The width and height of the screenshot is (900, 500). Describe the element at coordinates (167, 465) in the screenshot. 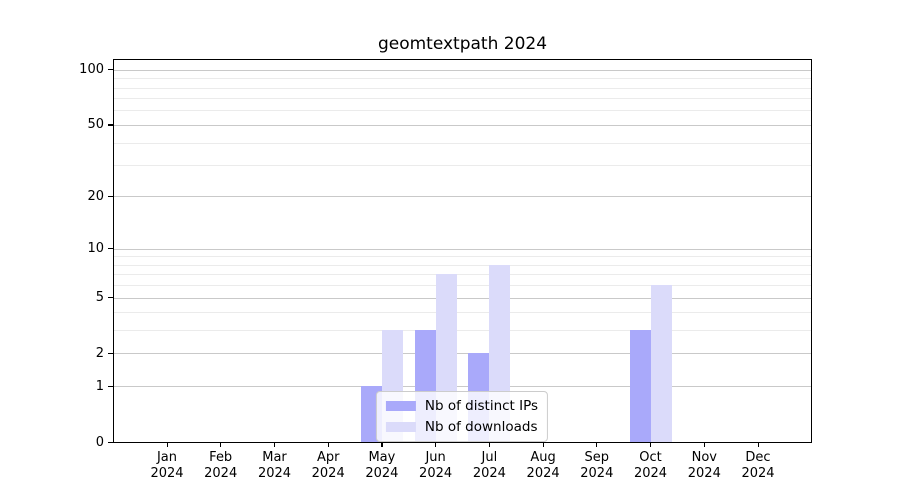

I see `x-tick-label: Jan 2024` at that location.